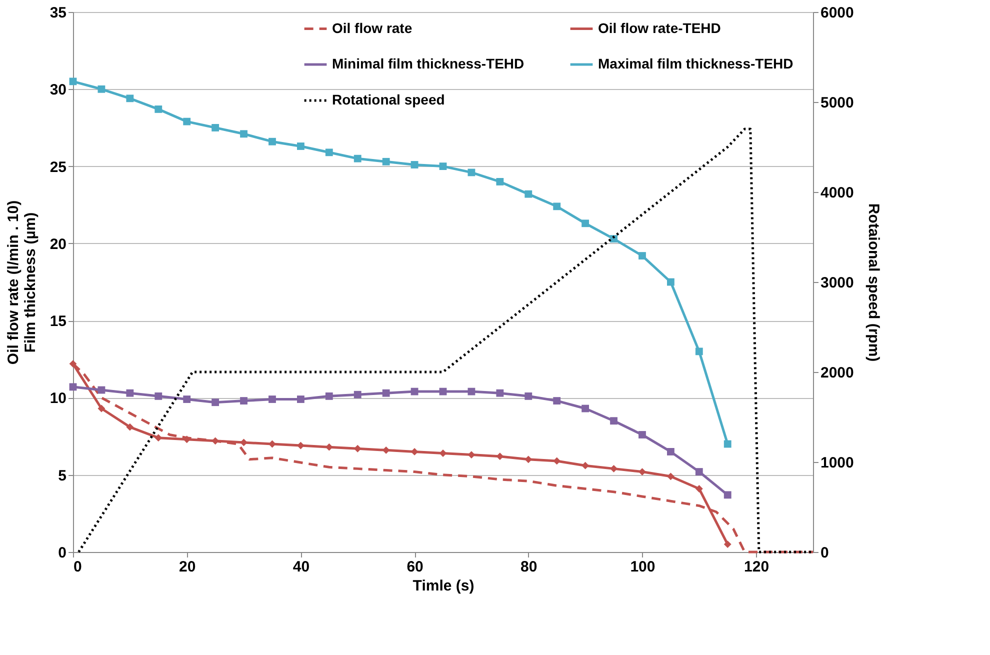  Describe the element at coordinates (372, 28) in the screenshot. I see `legend-label: Oil flow rate` at that location.